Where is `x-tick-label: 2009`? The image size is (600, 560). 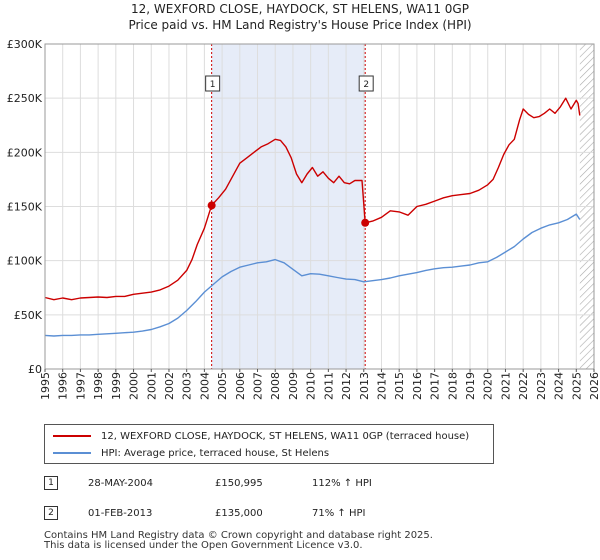 x-tick-label: 2009 is located at coordinates (293, 386).